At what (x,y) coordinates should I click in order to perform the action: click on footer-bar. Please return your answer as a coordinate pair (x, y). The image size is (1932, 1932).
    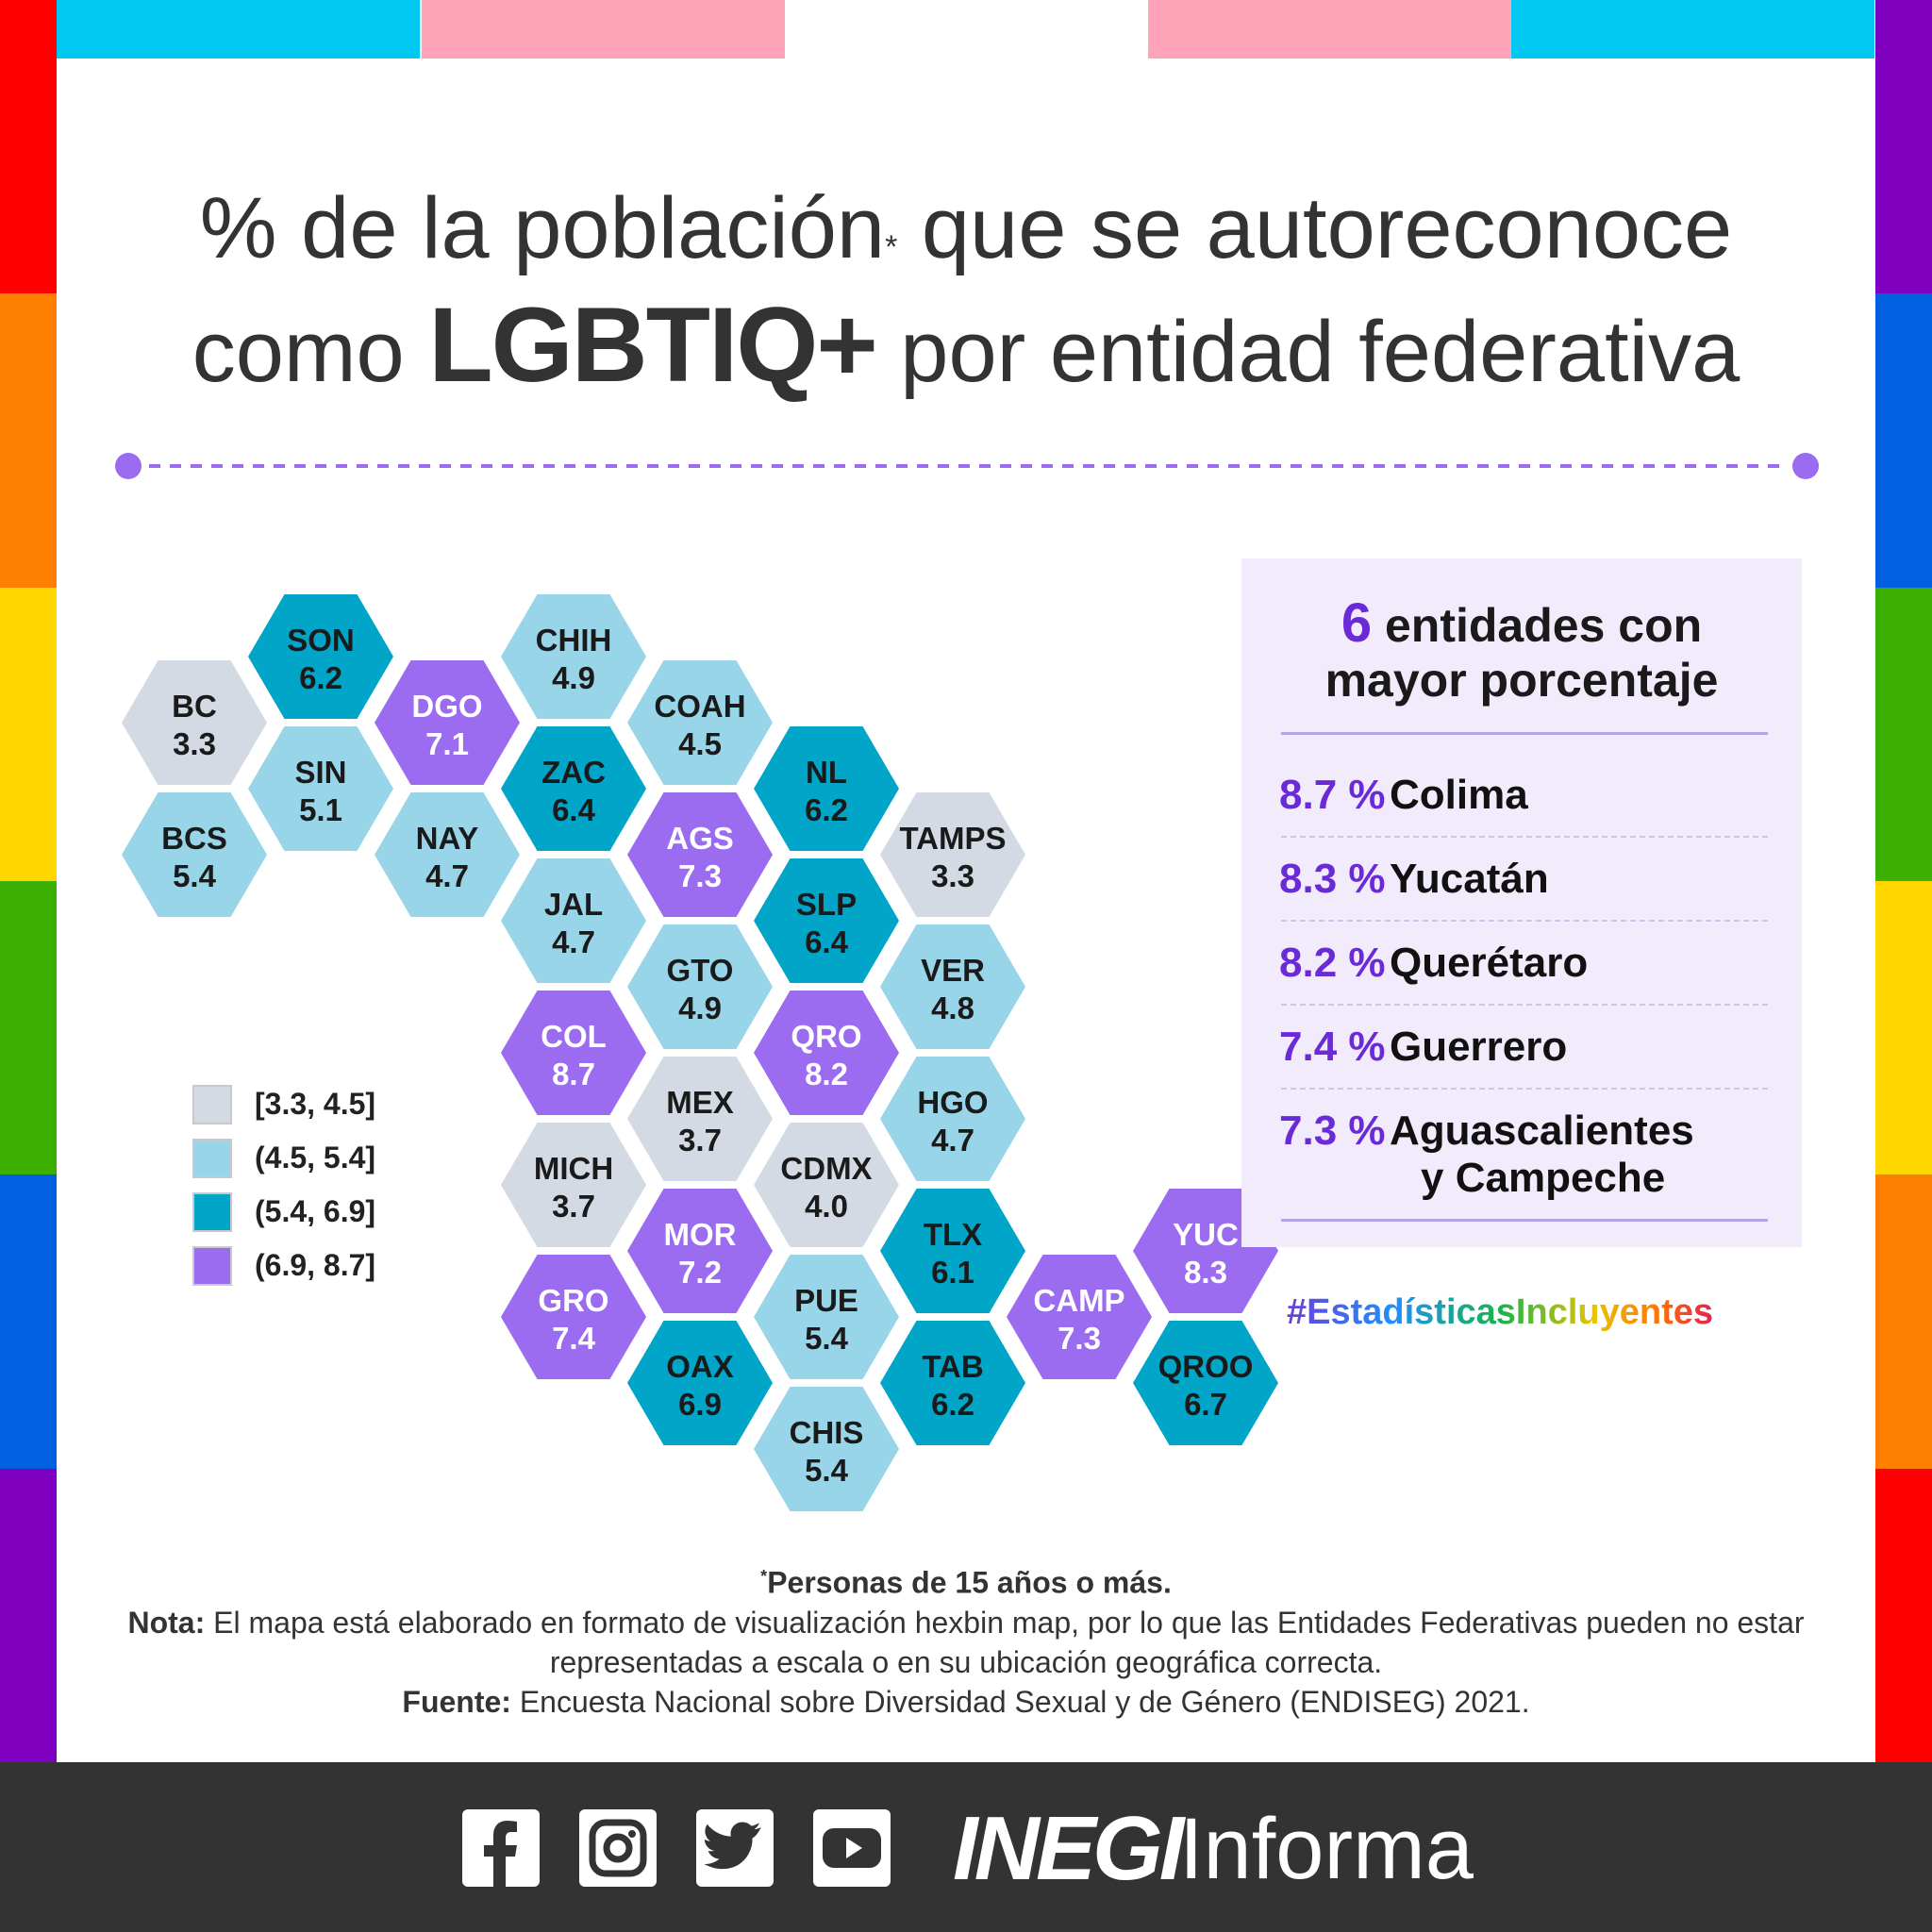
    Looking at the image, I should click on (966, 1847).